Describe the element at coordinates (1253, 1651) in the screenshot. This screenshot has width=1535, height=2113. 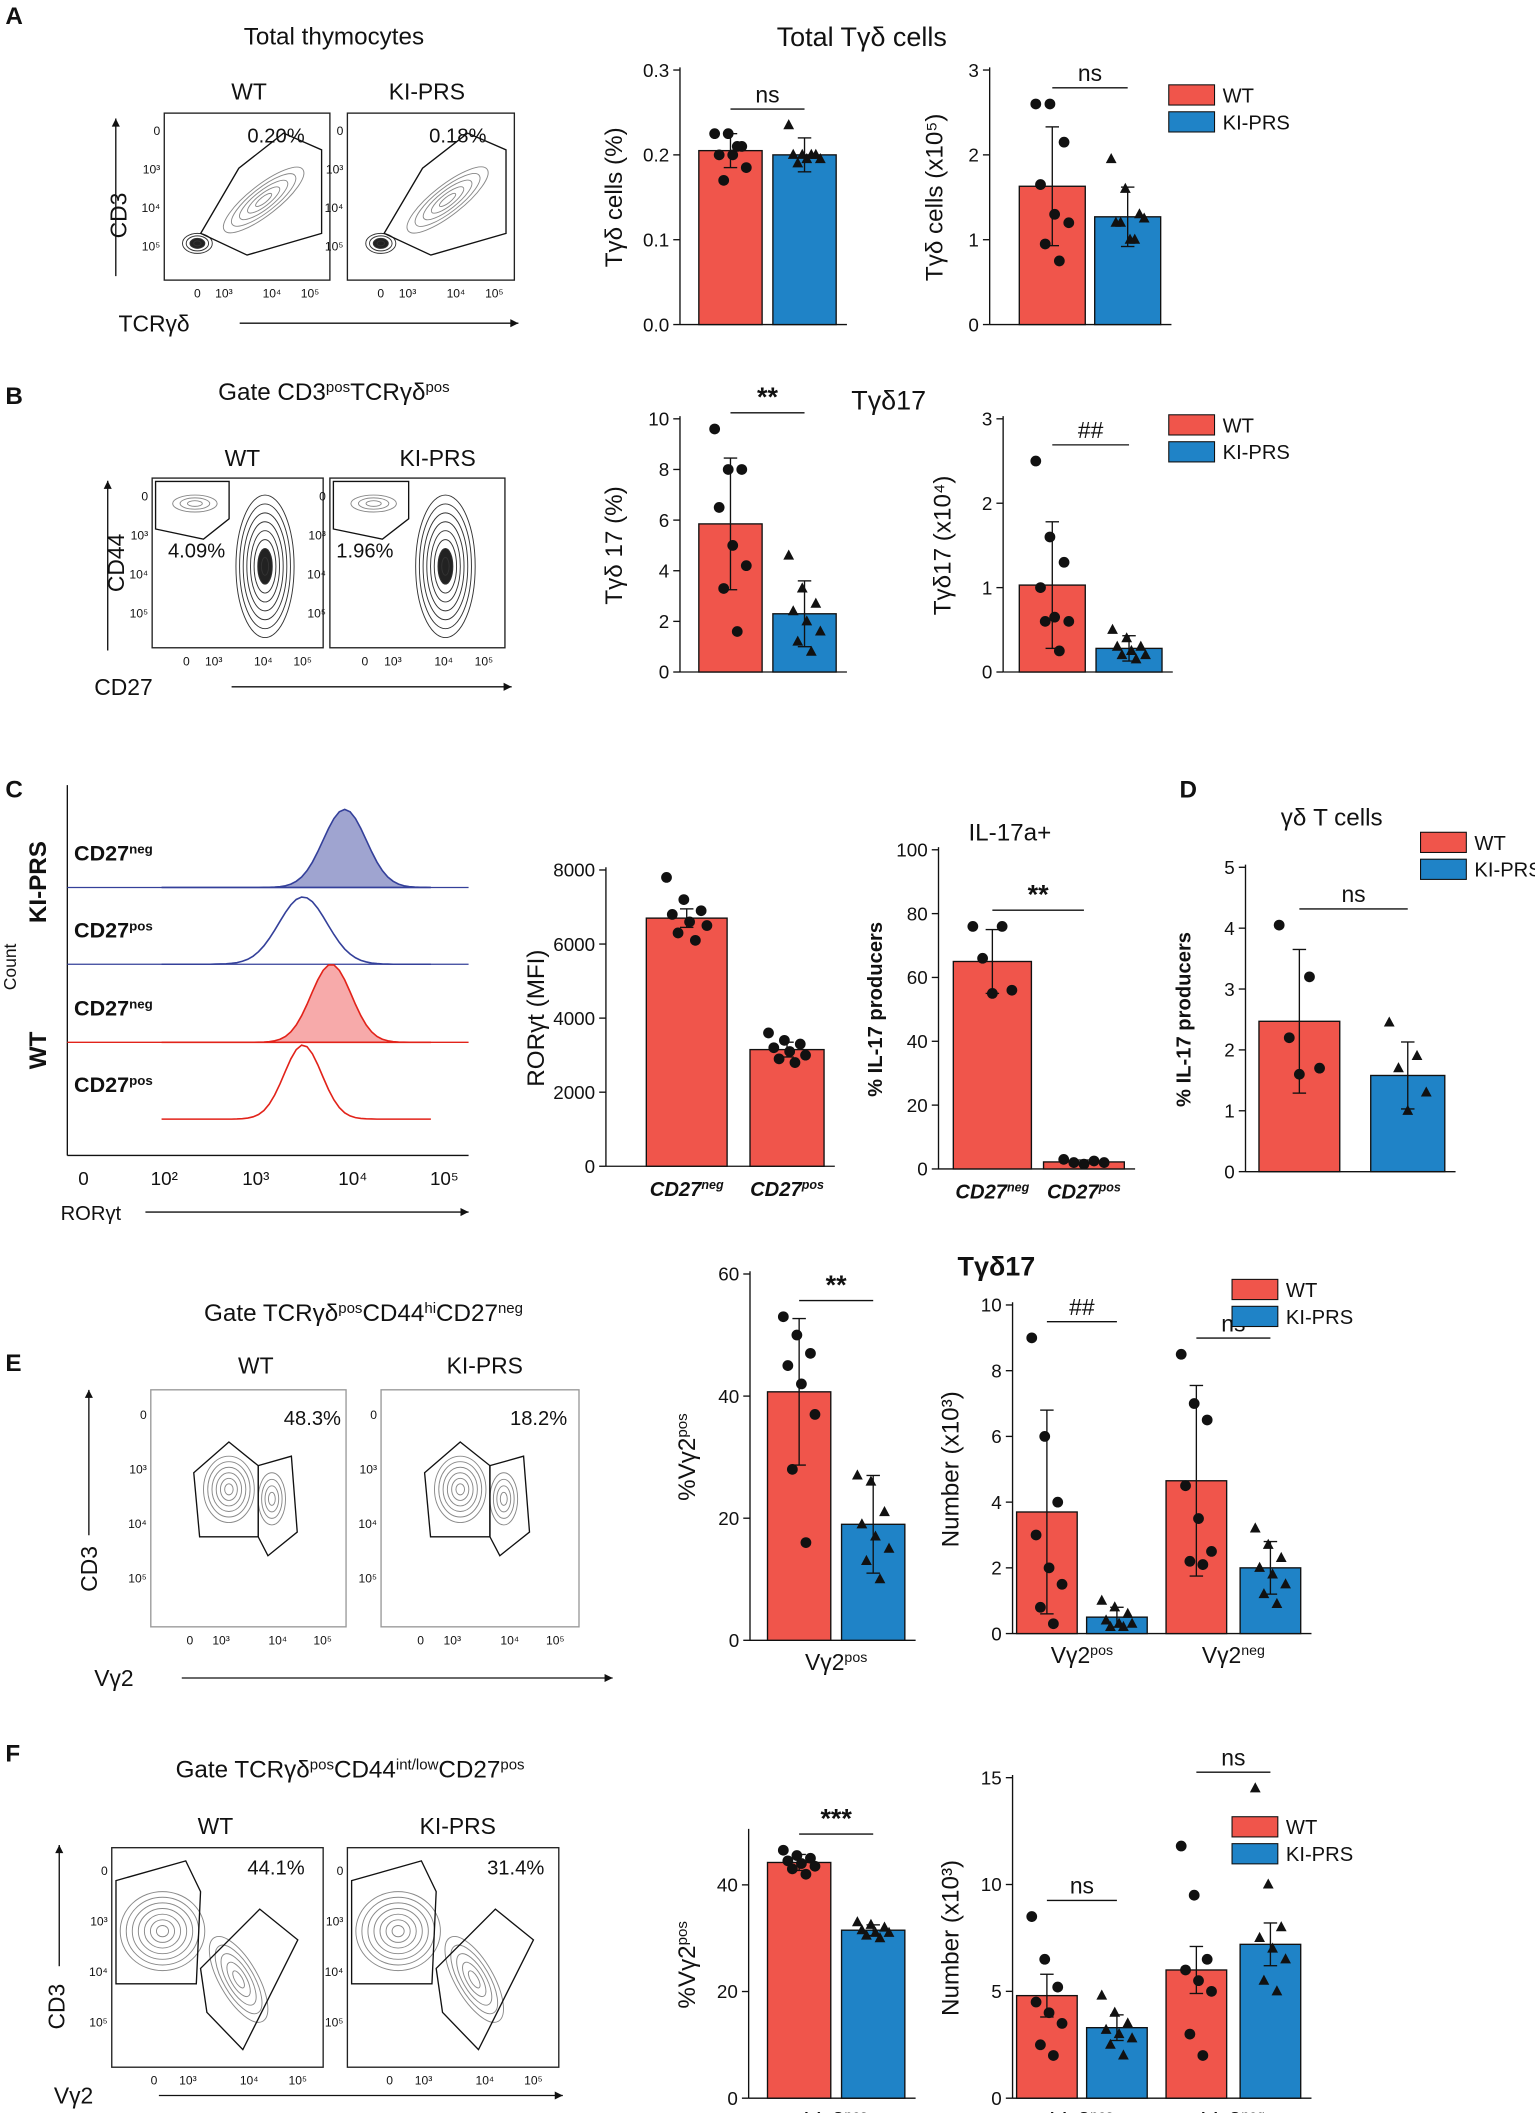
I see `x-tick-label-part: neg` at that location.